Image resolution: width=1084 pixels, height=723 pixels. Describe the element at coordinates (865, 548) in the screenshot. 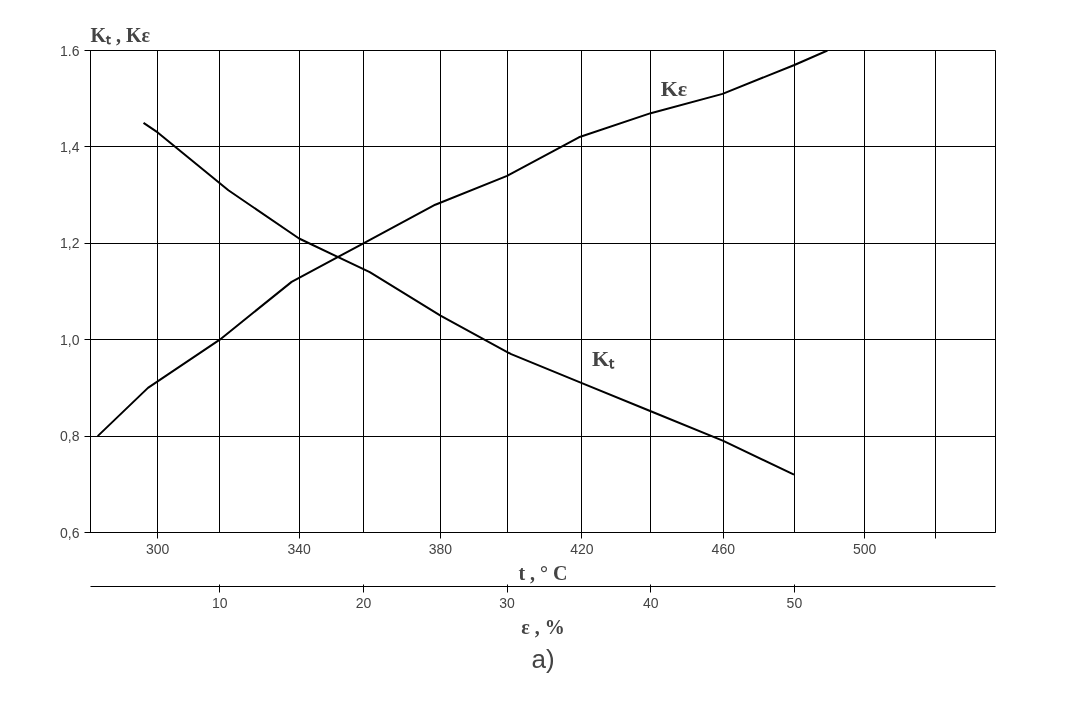

I see `x2-tick-label: 500` at that location.